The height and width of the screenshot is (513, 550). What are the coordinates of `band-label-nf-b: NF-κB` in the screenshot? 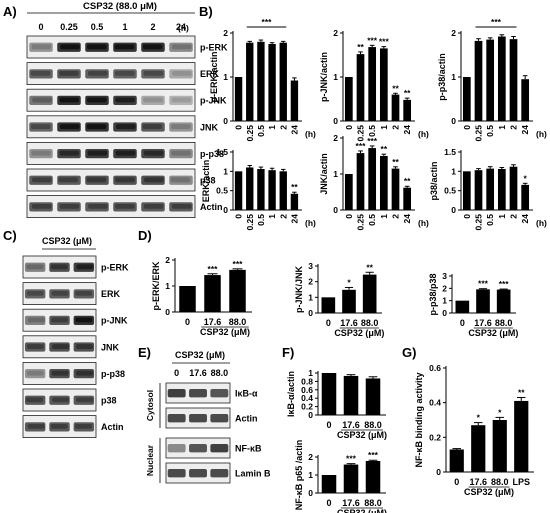 It's located at (248, 449).